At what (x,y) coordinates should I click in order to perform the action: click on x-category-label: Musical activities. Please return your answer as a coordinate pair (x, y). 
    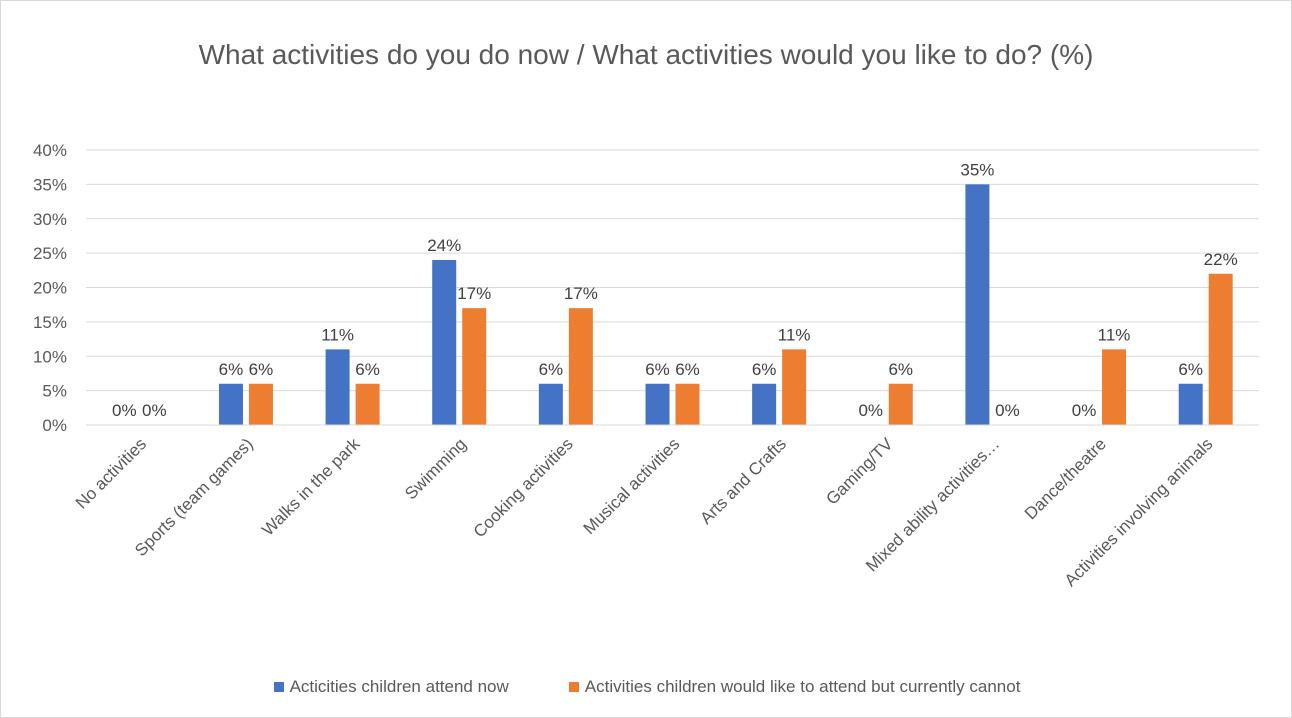
    Looking at the image, I should click on (632, 486).